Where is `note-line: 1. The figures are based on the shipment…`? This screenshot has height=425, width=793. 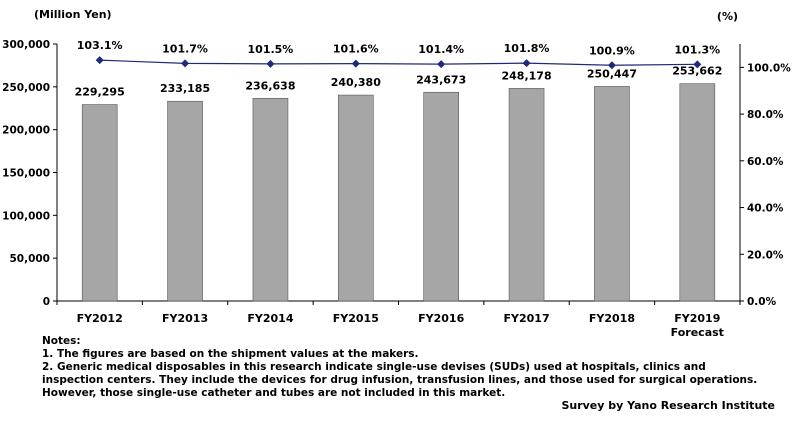 note-line: 1. The figures are based on the shipment… is located at coordinates (230, 354).